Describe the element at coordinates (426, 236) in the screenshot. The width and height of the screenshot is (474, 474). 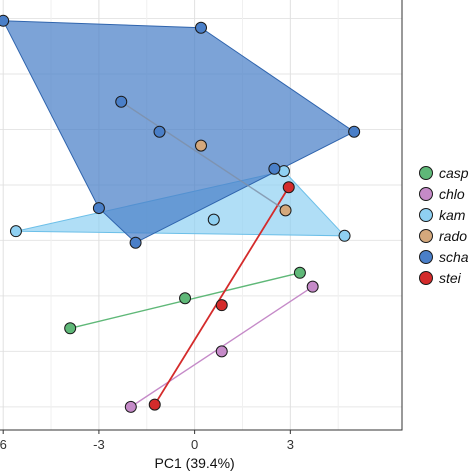
I see `legend-key-rado` at that location.